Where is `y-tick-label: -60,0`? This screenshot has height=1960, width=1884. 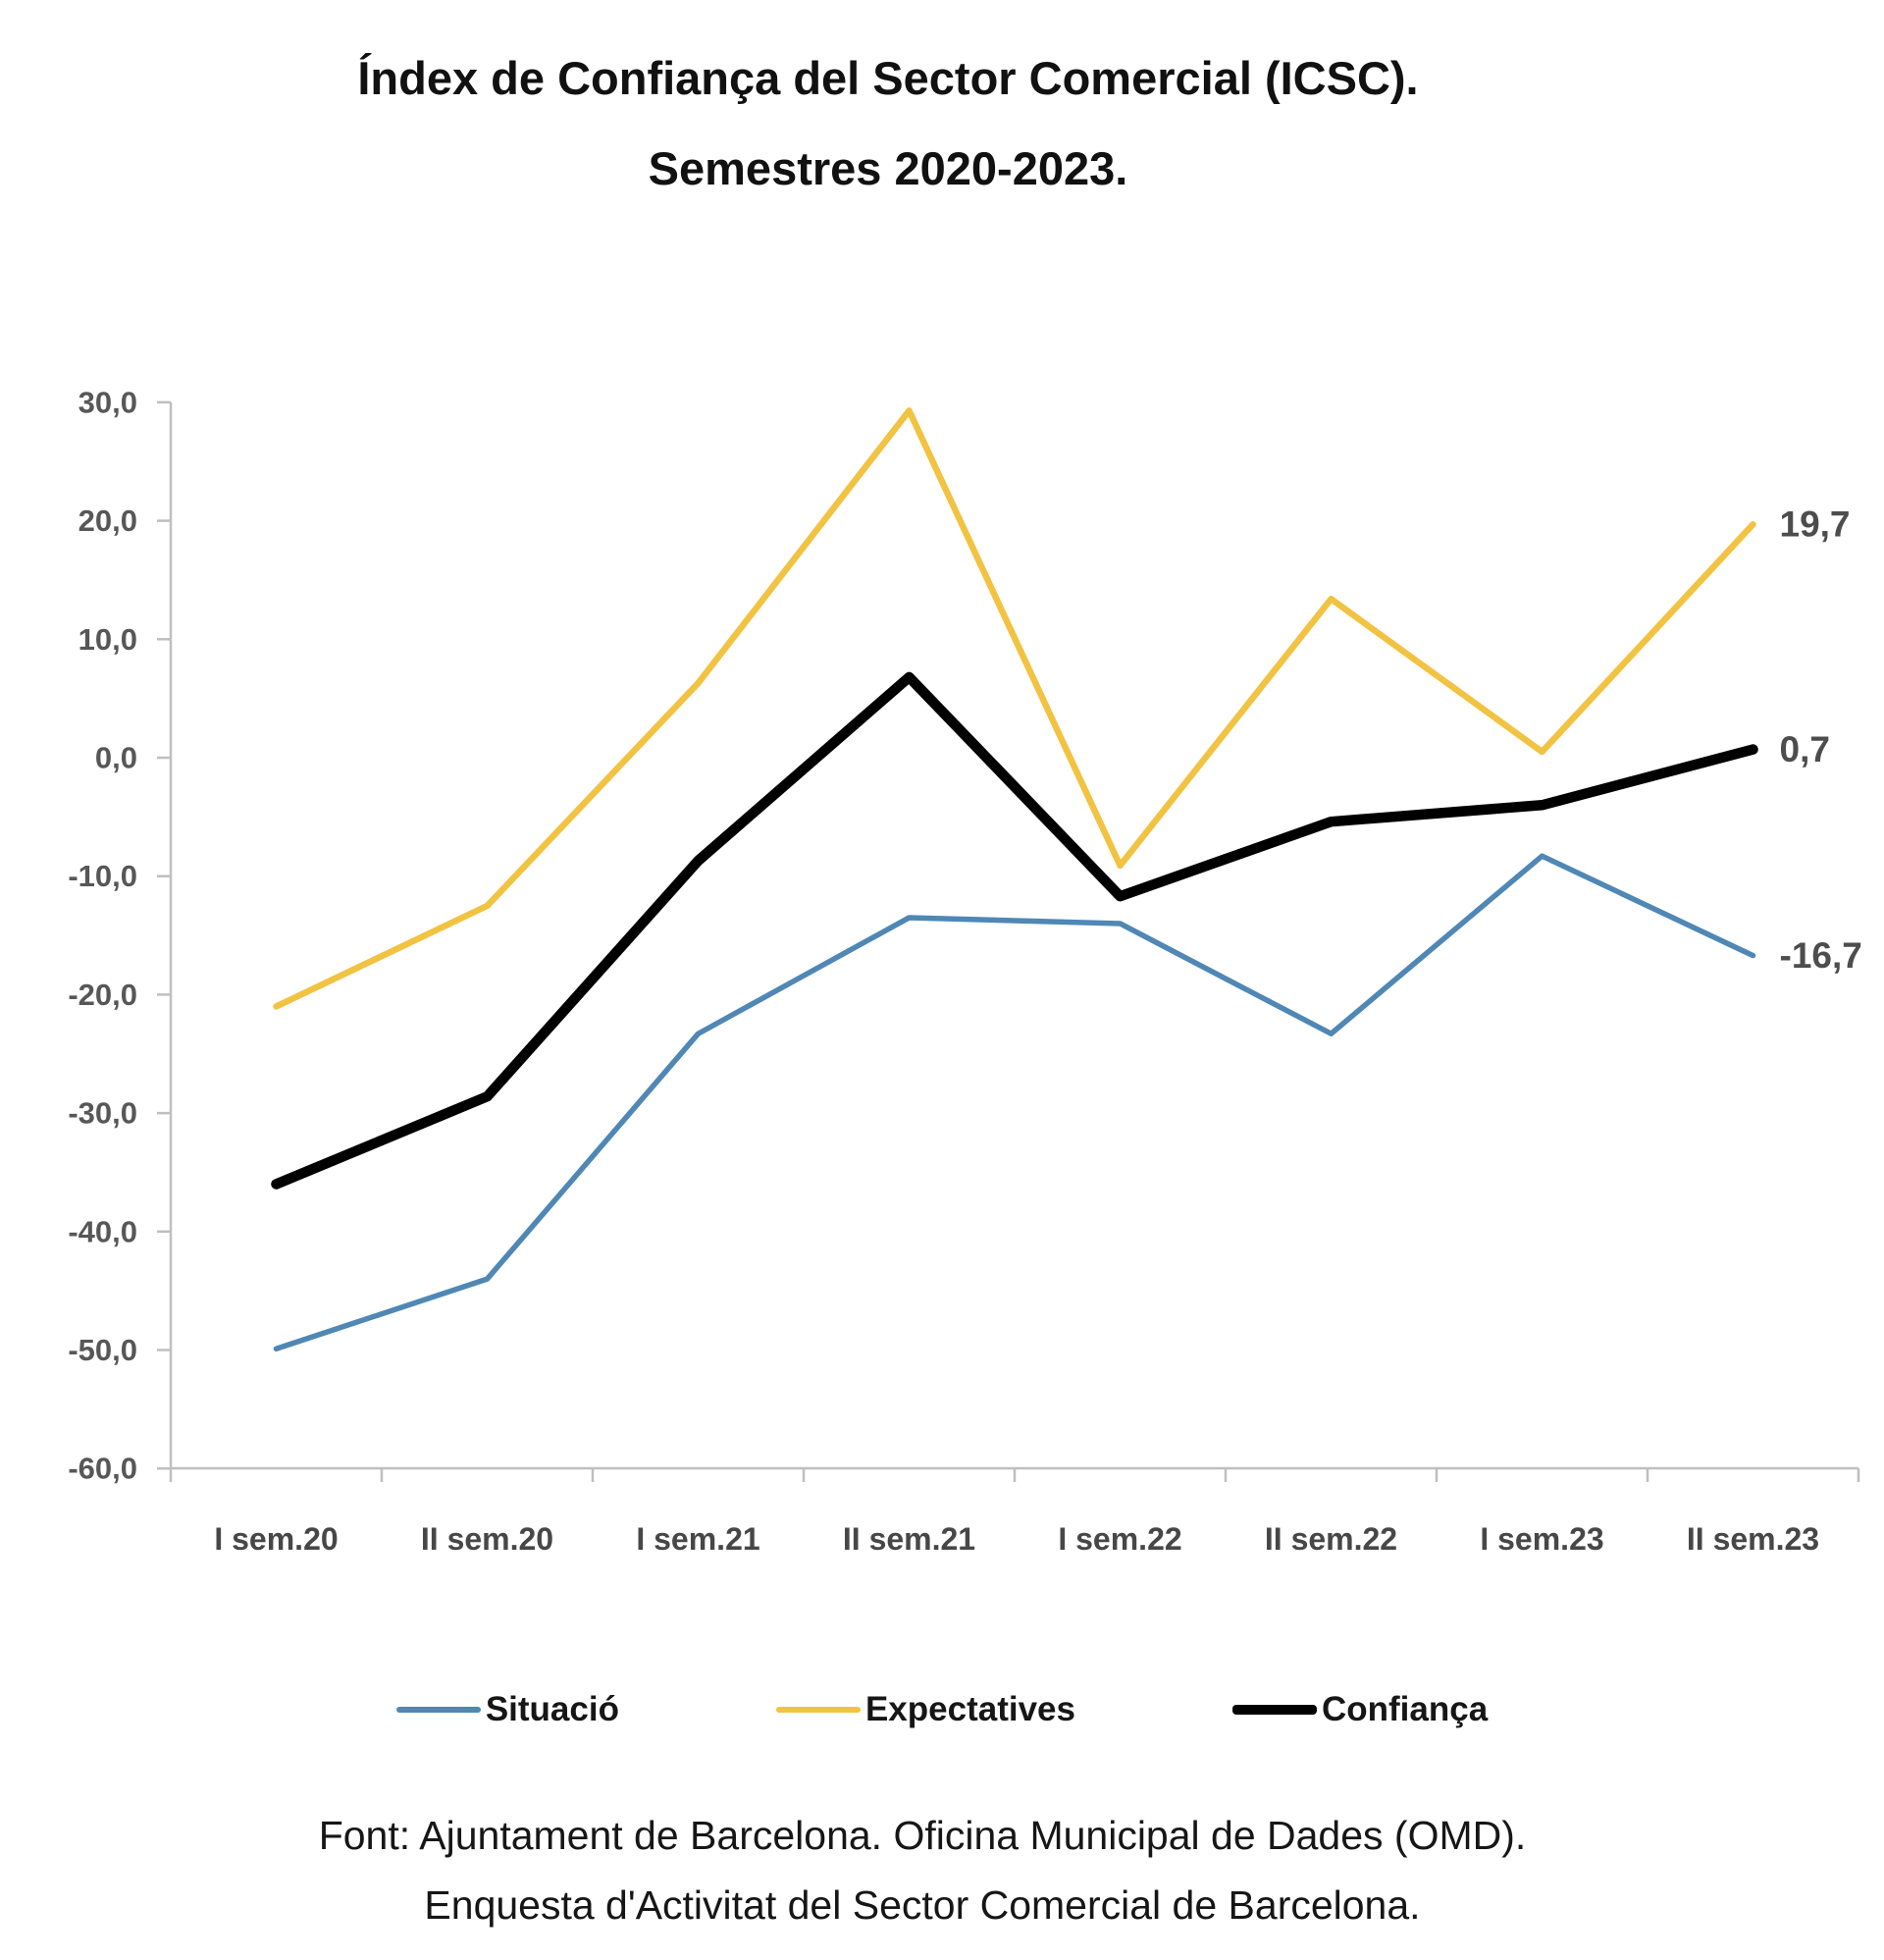
y-tick-label: -60,0 is located at coordinates (102, 1469).